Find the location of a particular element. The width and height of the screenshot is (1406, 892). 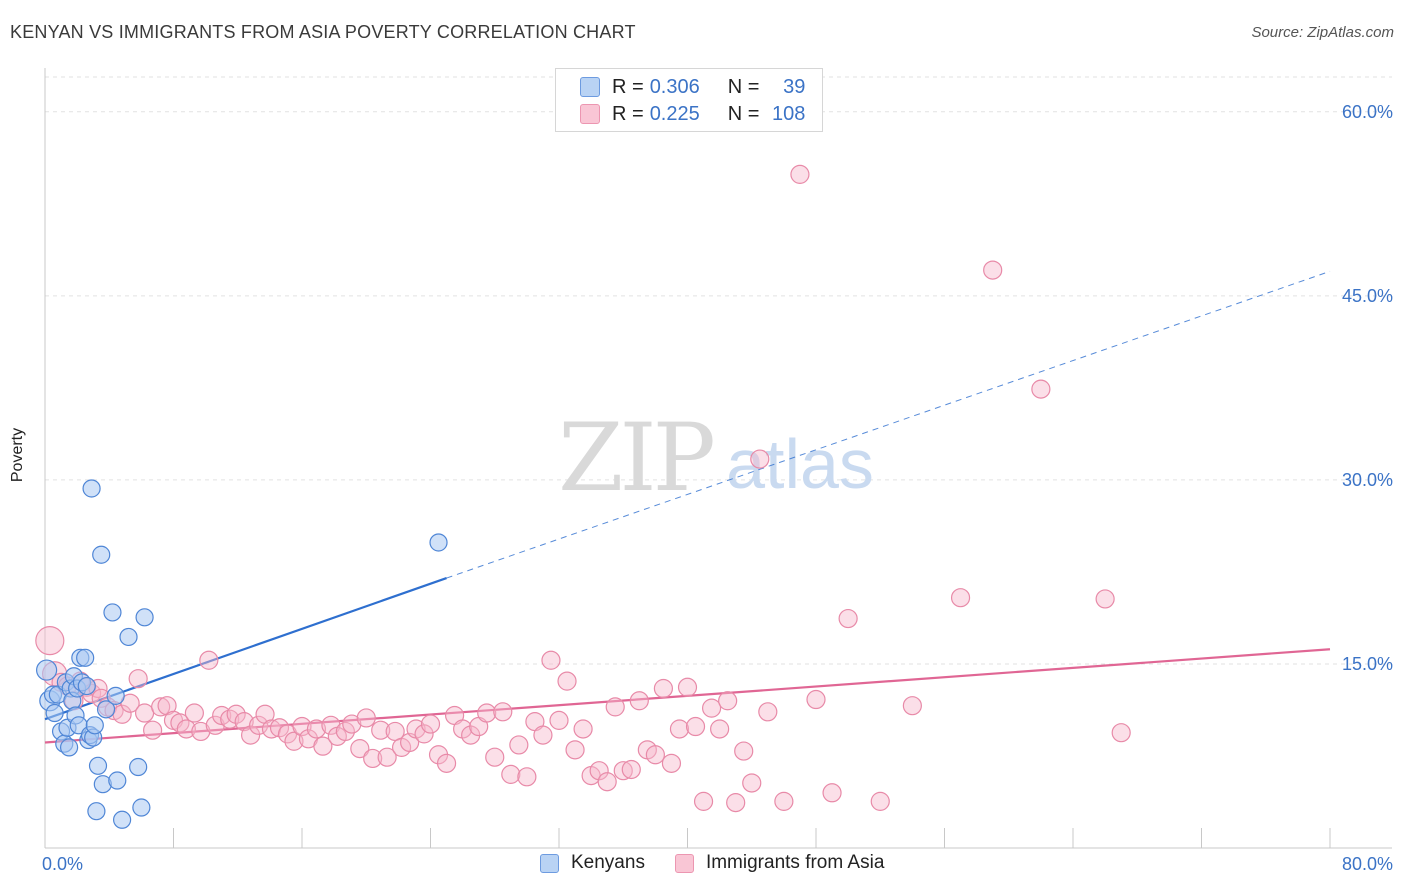

legend-row-kenyans: R = 0.306 N = 39 is located at coordinates (692, 87).